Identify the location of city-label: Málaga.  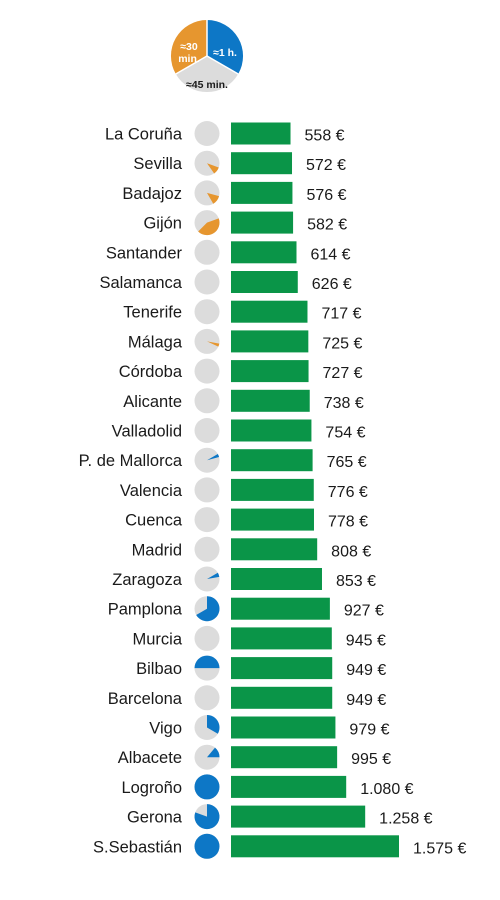
(155, 342).